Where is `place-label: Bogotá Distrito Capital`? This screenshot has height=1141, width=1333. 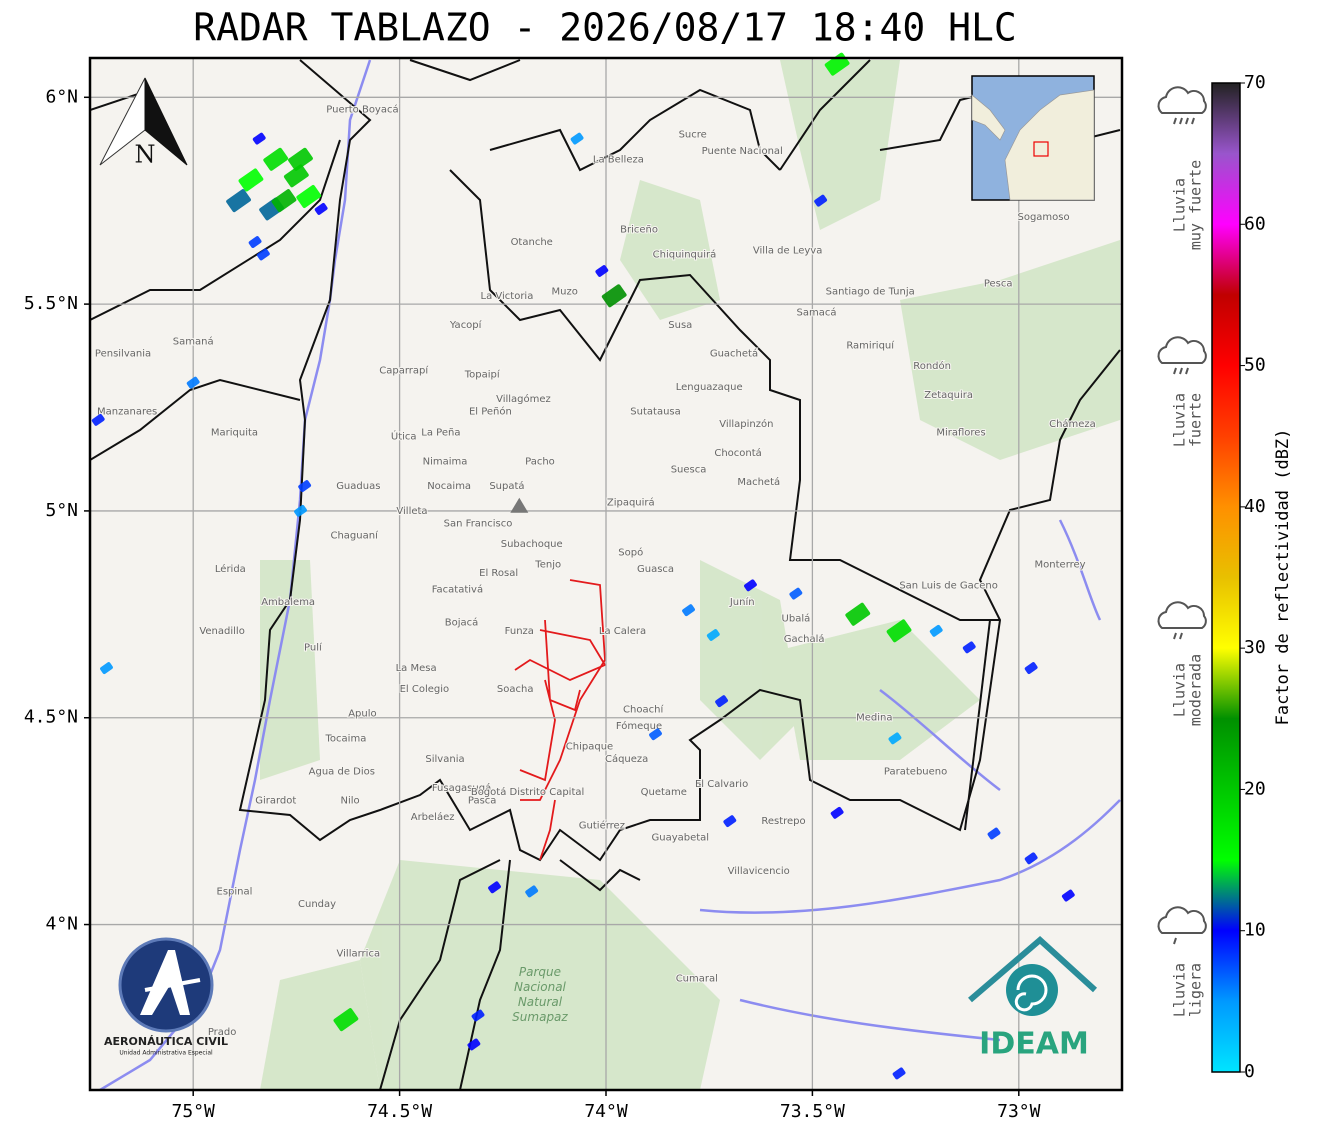
place-label: Bogotá Distrito Capital is located at coordinates (527, 792).